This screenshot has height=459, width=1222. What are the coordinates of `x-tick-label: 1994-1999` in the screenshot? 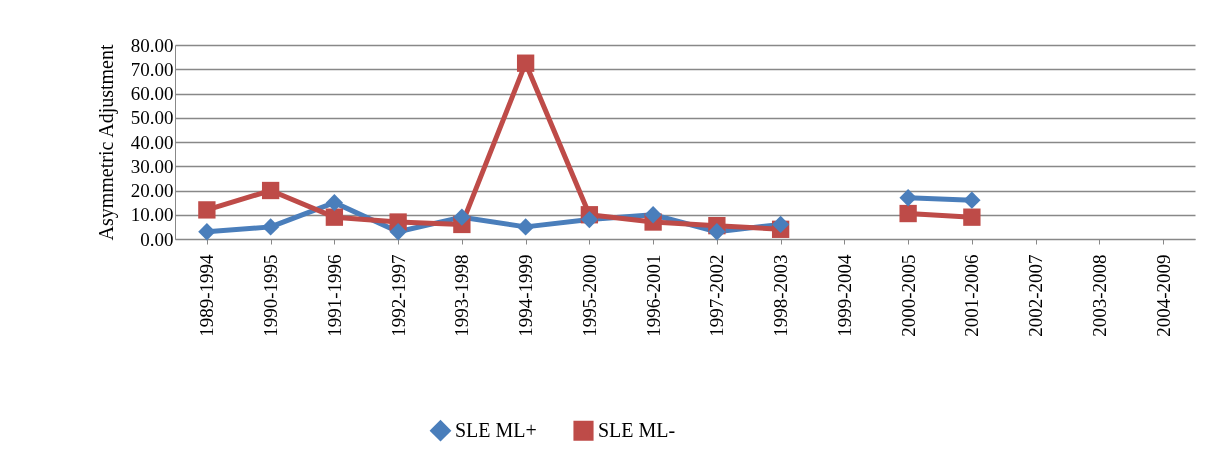 It's located at (526, 295).